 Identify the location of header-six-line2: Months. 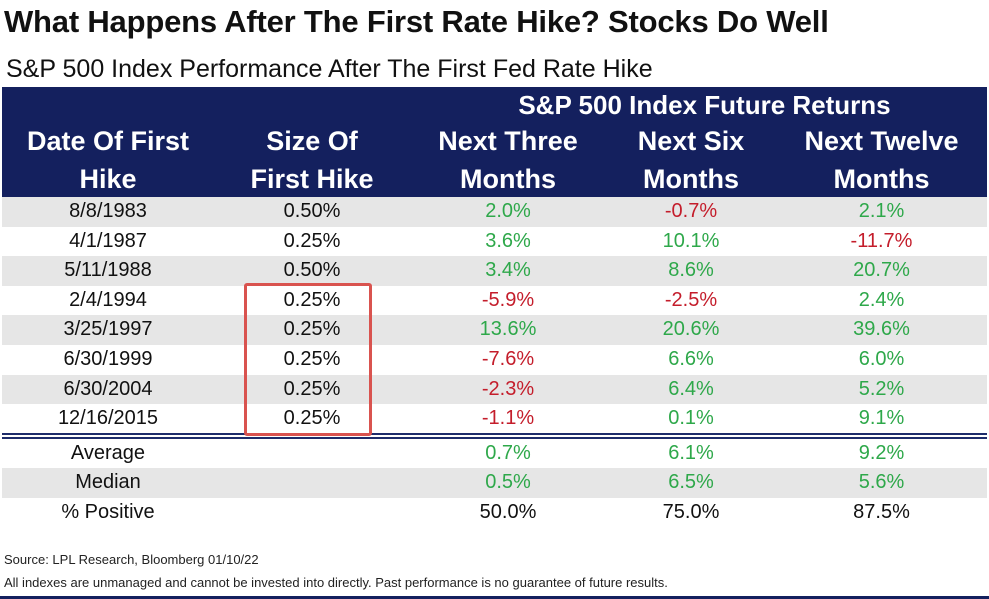
(691, 179).